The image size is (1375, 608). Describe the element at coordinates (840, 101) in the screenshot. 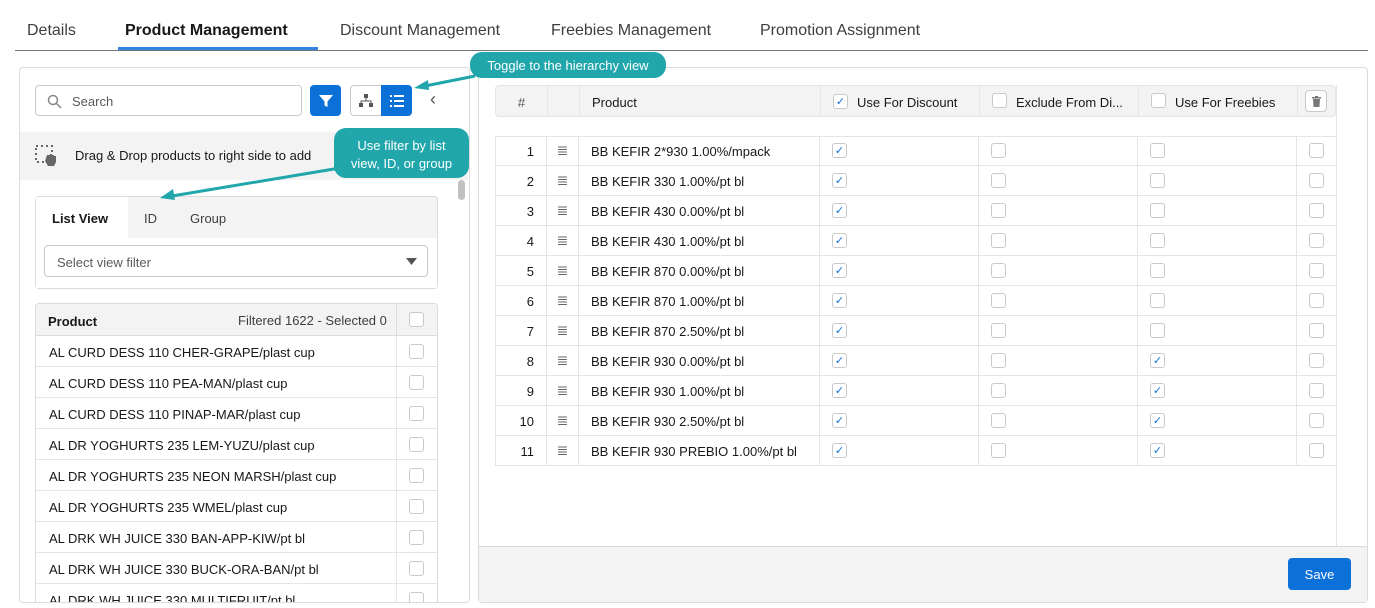

I see `use-for-discount-all-checkbox: ✓` at that location.